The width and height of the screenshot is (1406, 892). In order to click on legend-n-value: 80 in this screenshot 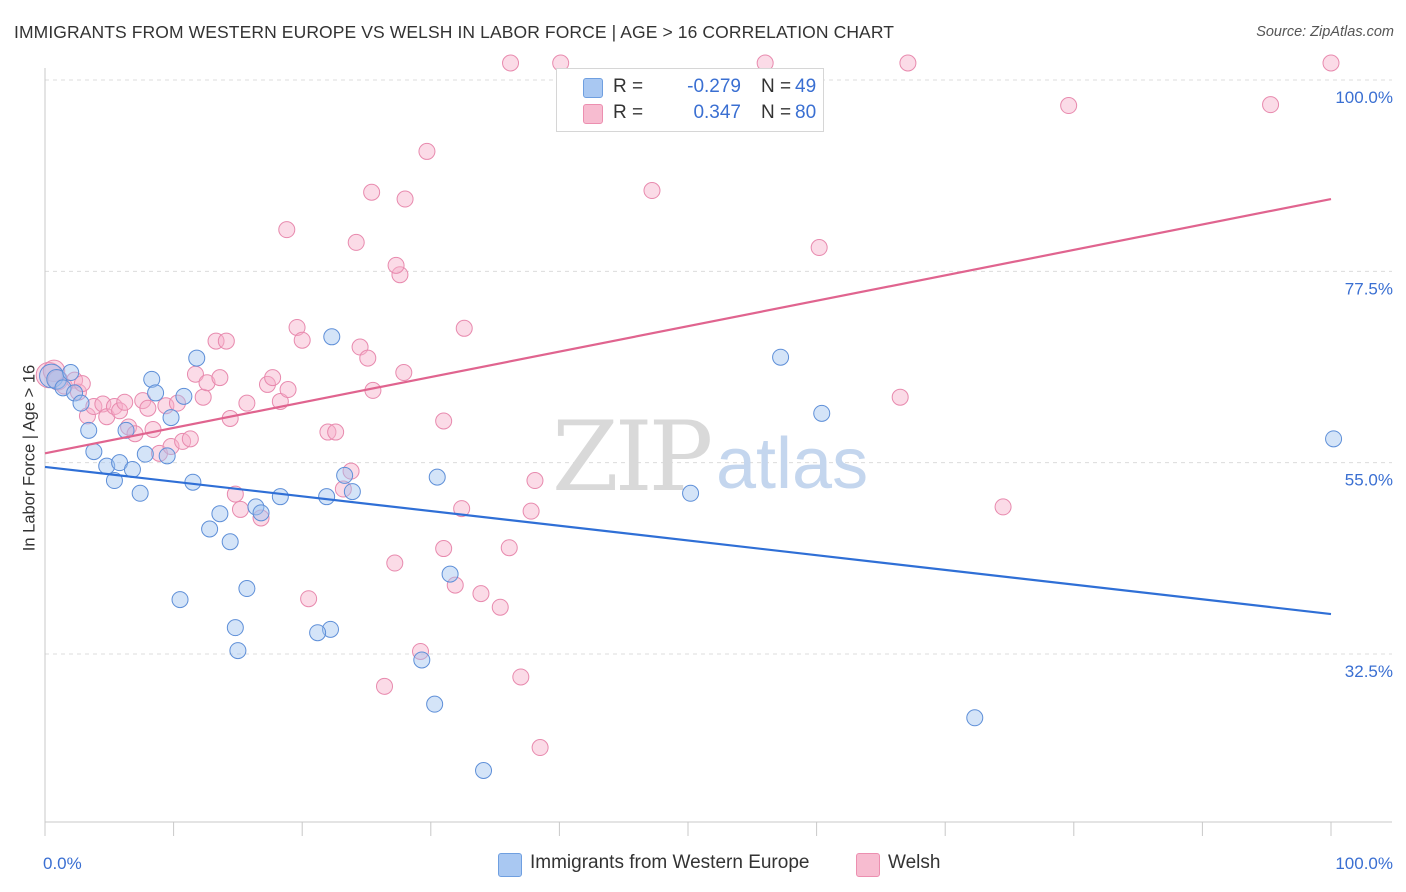, I will do `click(806, 112)`.